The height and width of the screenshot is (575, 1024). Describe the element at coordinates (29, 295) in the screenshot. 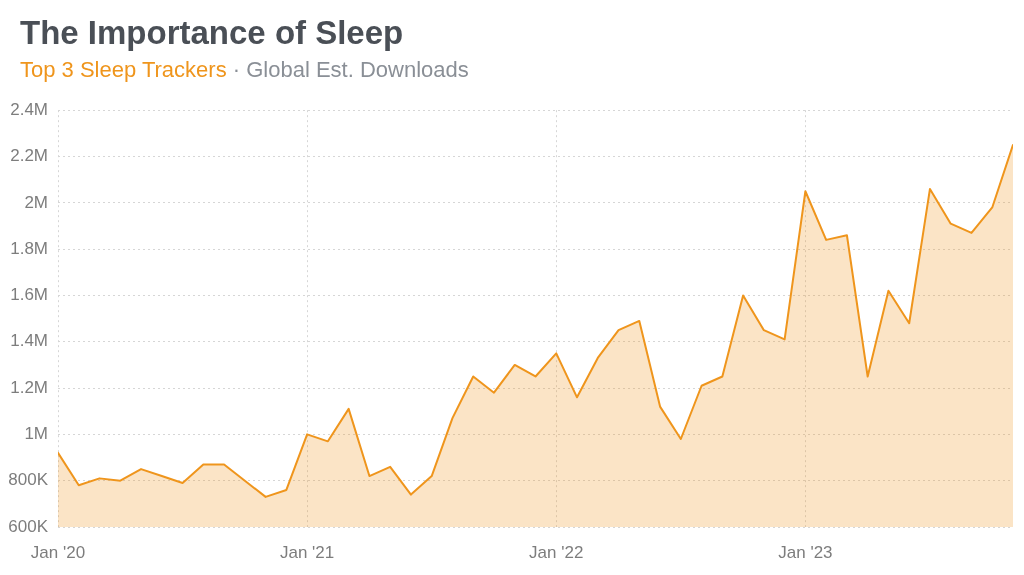

I see `y-tick-label: 1.6M` at that location.